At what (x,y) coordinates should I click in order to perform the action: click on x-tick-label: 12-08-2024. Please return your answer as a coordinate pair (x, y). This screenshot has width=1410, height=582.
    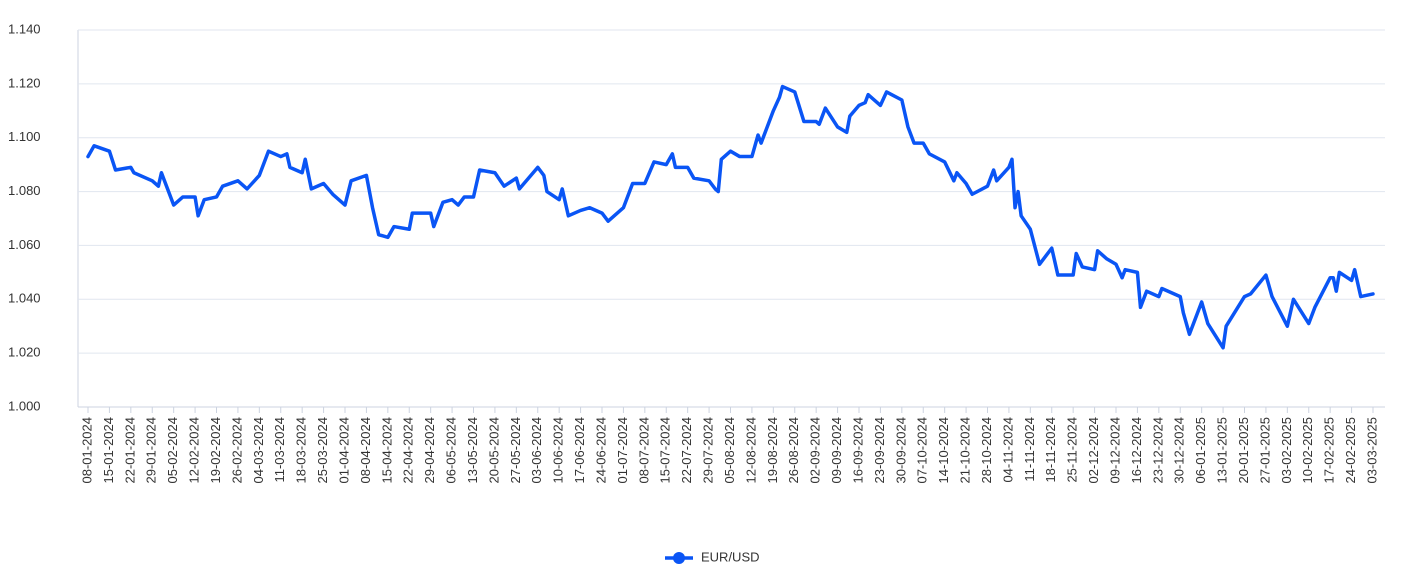
    Looking at the image, I should click on (750, 450).